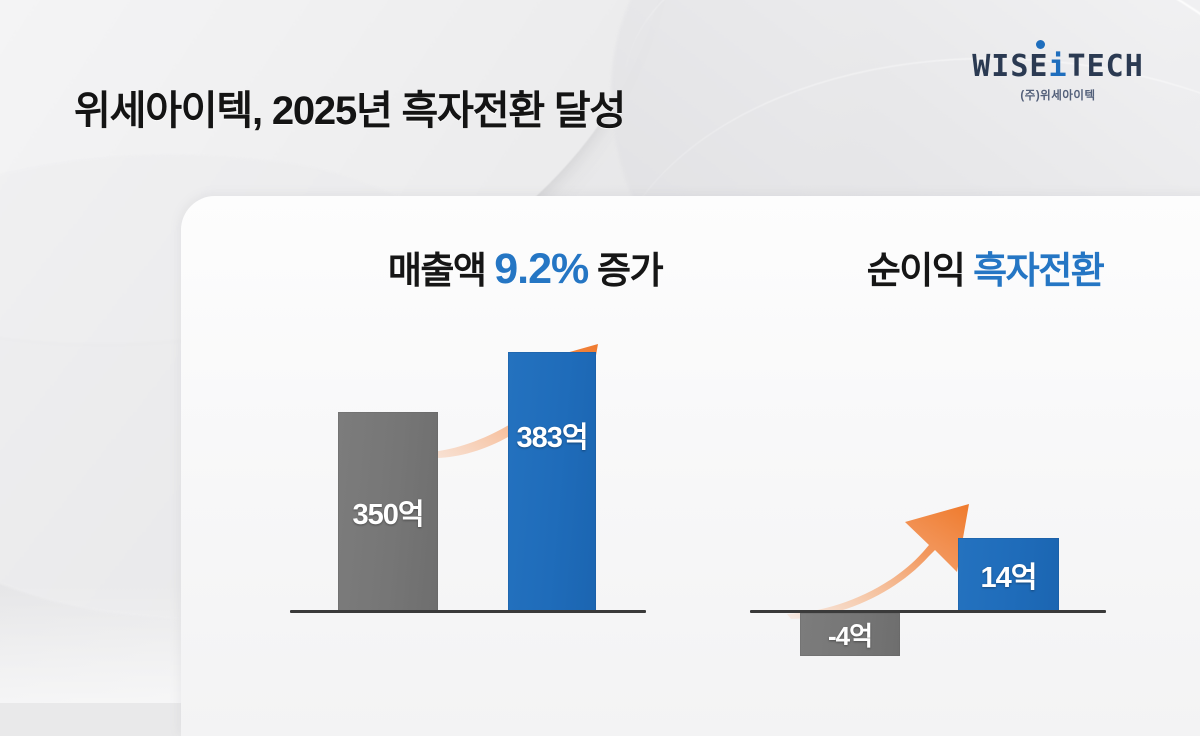  I want to click on bar-revenue-previous: 350억, so click(388, 511).